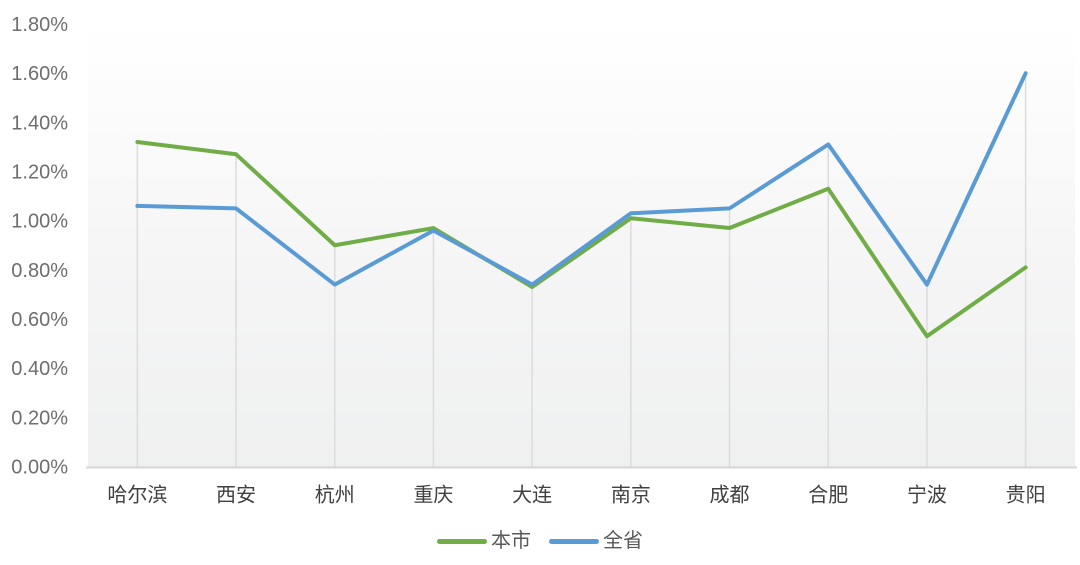 The image size is (1080, 565). Describe the element at coordinates (631, 495) in the screenshot. I see `x-axis-category-label: 南京` at that location.